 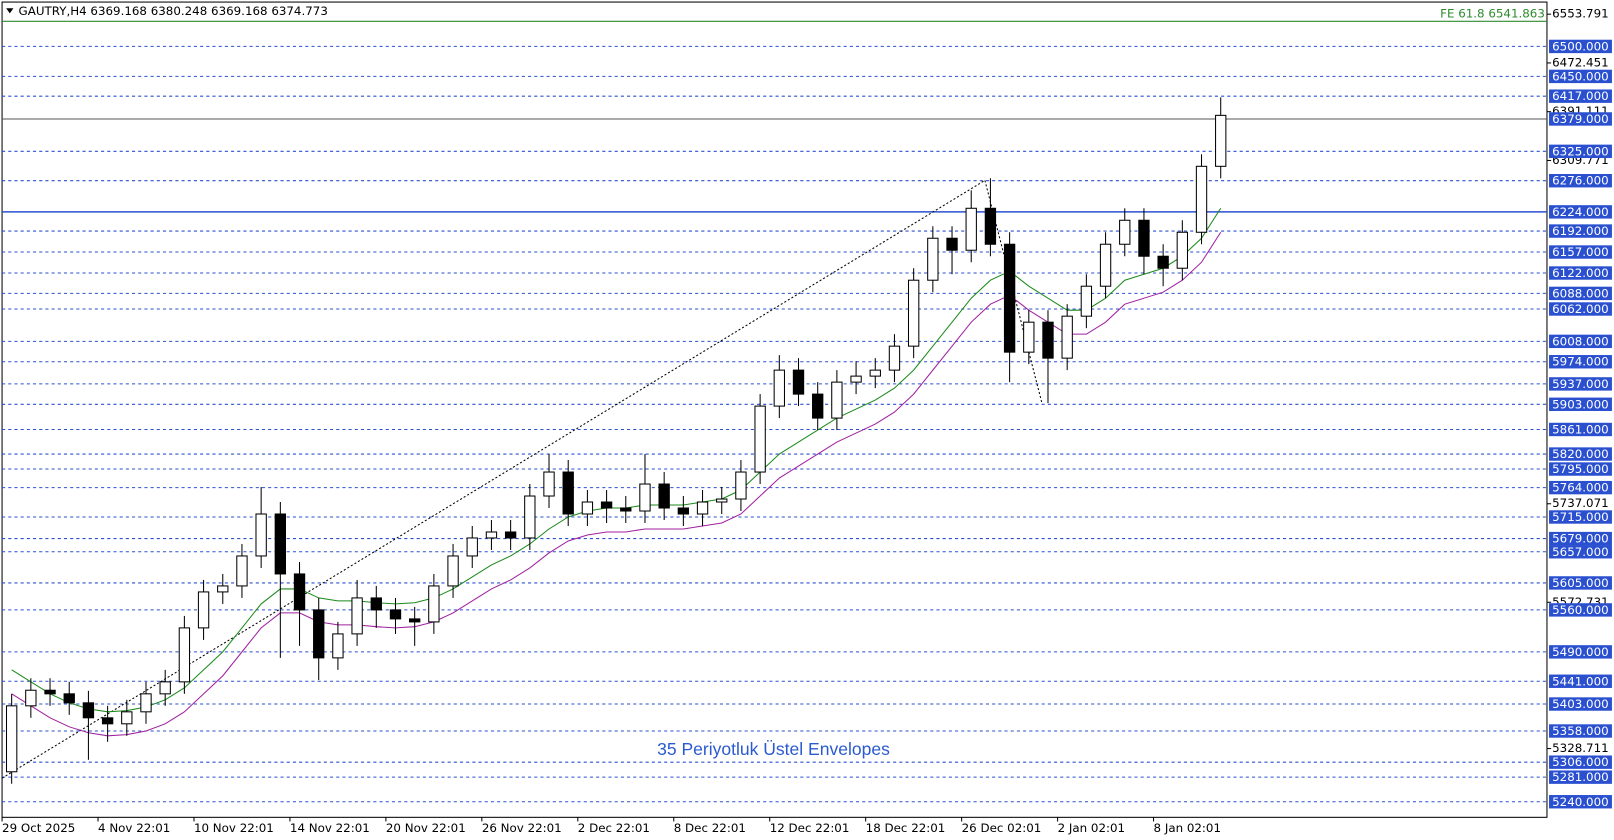 What do you see at coordinates (1580, 273) in the screenshot?
I see `level-label: 6122.000` at bounding box center [1580, 273].